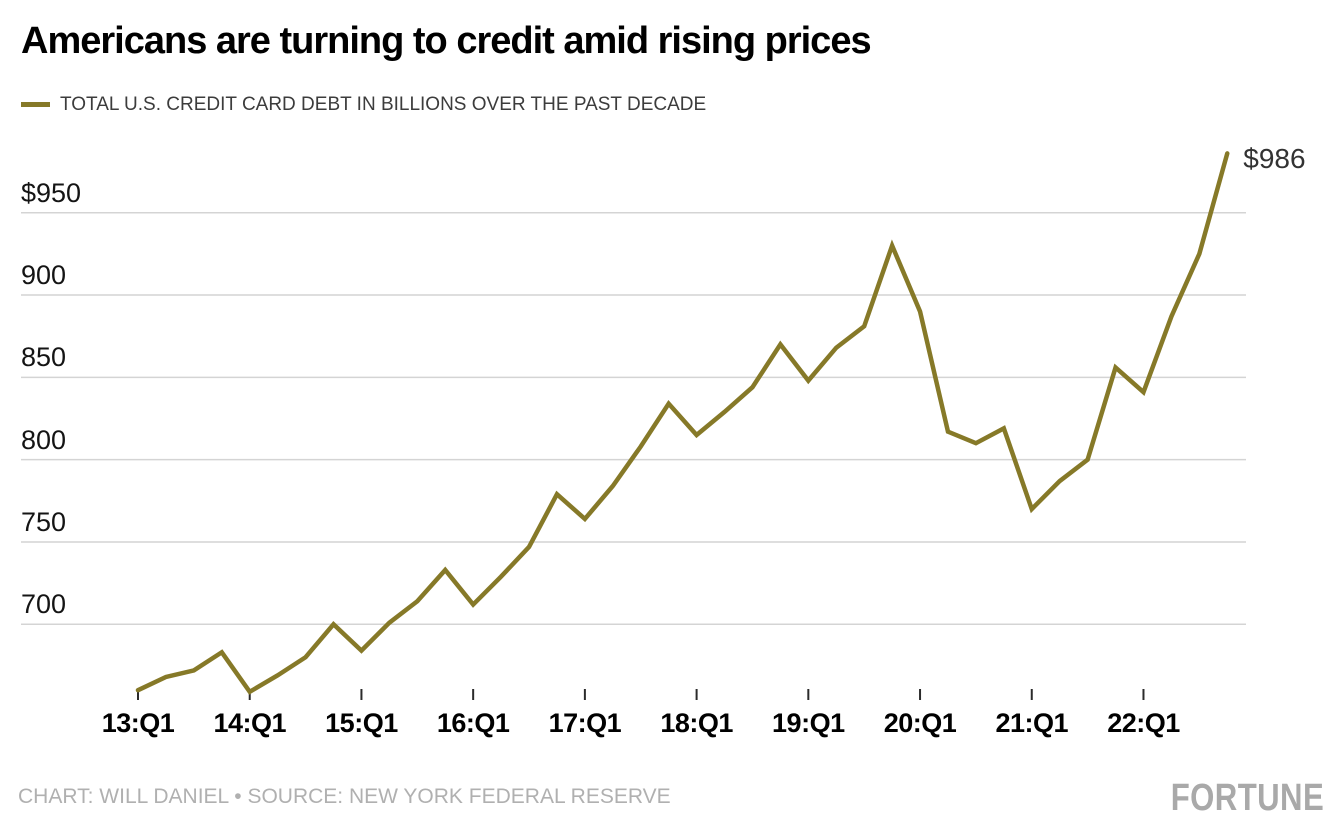 This screenshot has height=840, width=1340. I want to click on y-tick-label: 700, so click(44, 604).